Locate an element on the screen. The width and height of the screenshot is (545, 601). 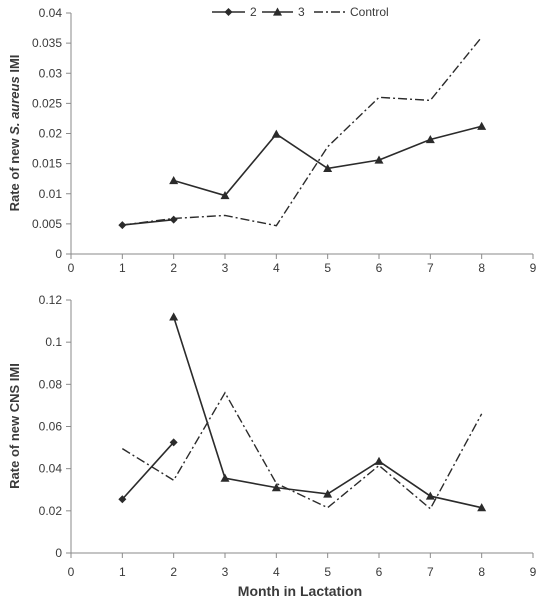
y-tick-label: 0.03 is located at coordinates (51, 73).